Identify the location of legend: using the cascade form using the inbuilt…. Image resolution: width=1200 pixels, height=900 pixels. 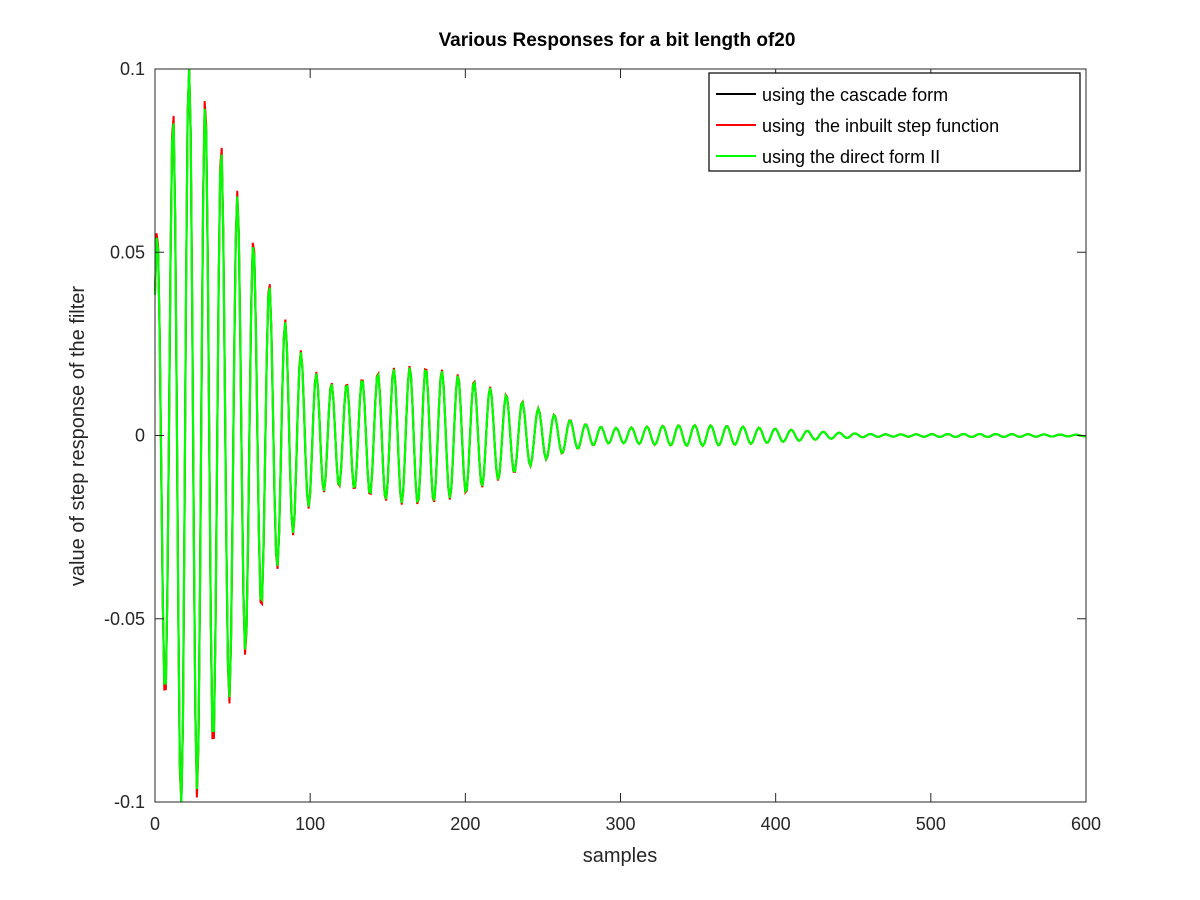
(894, 122).